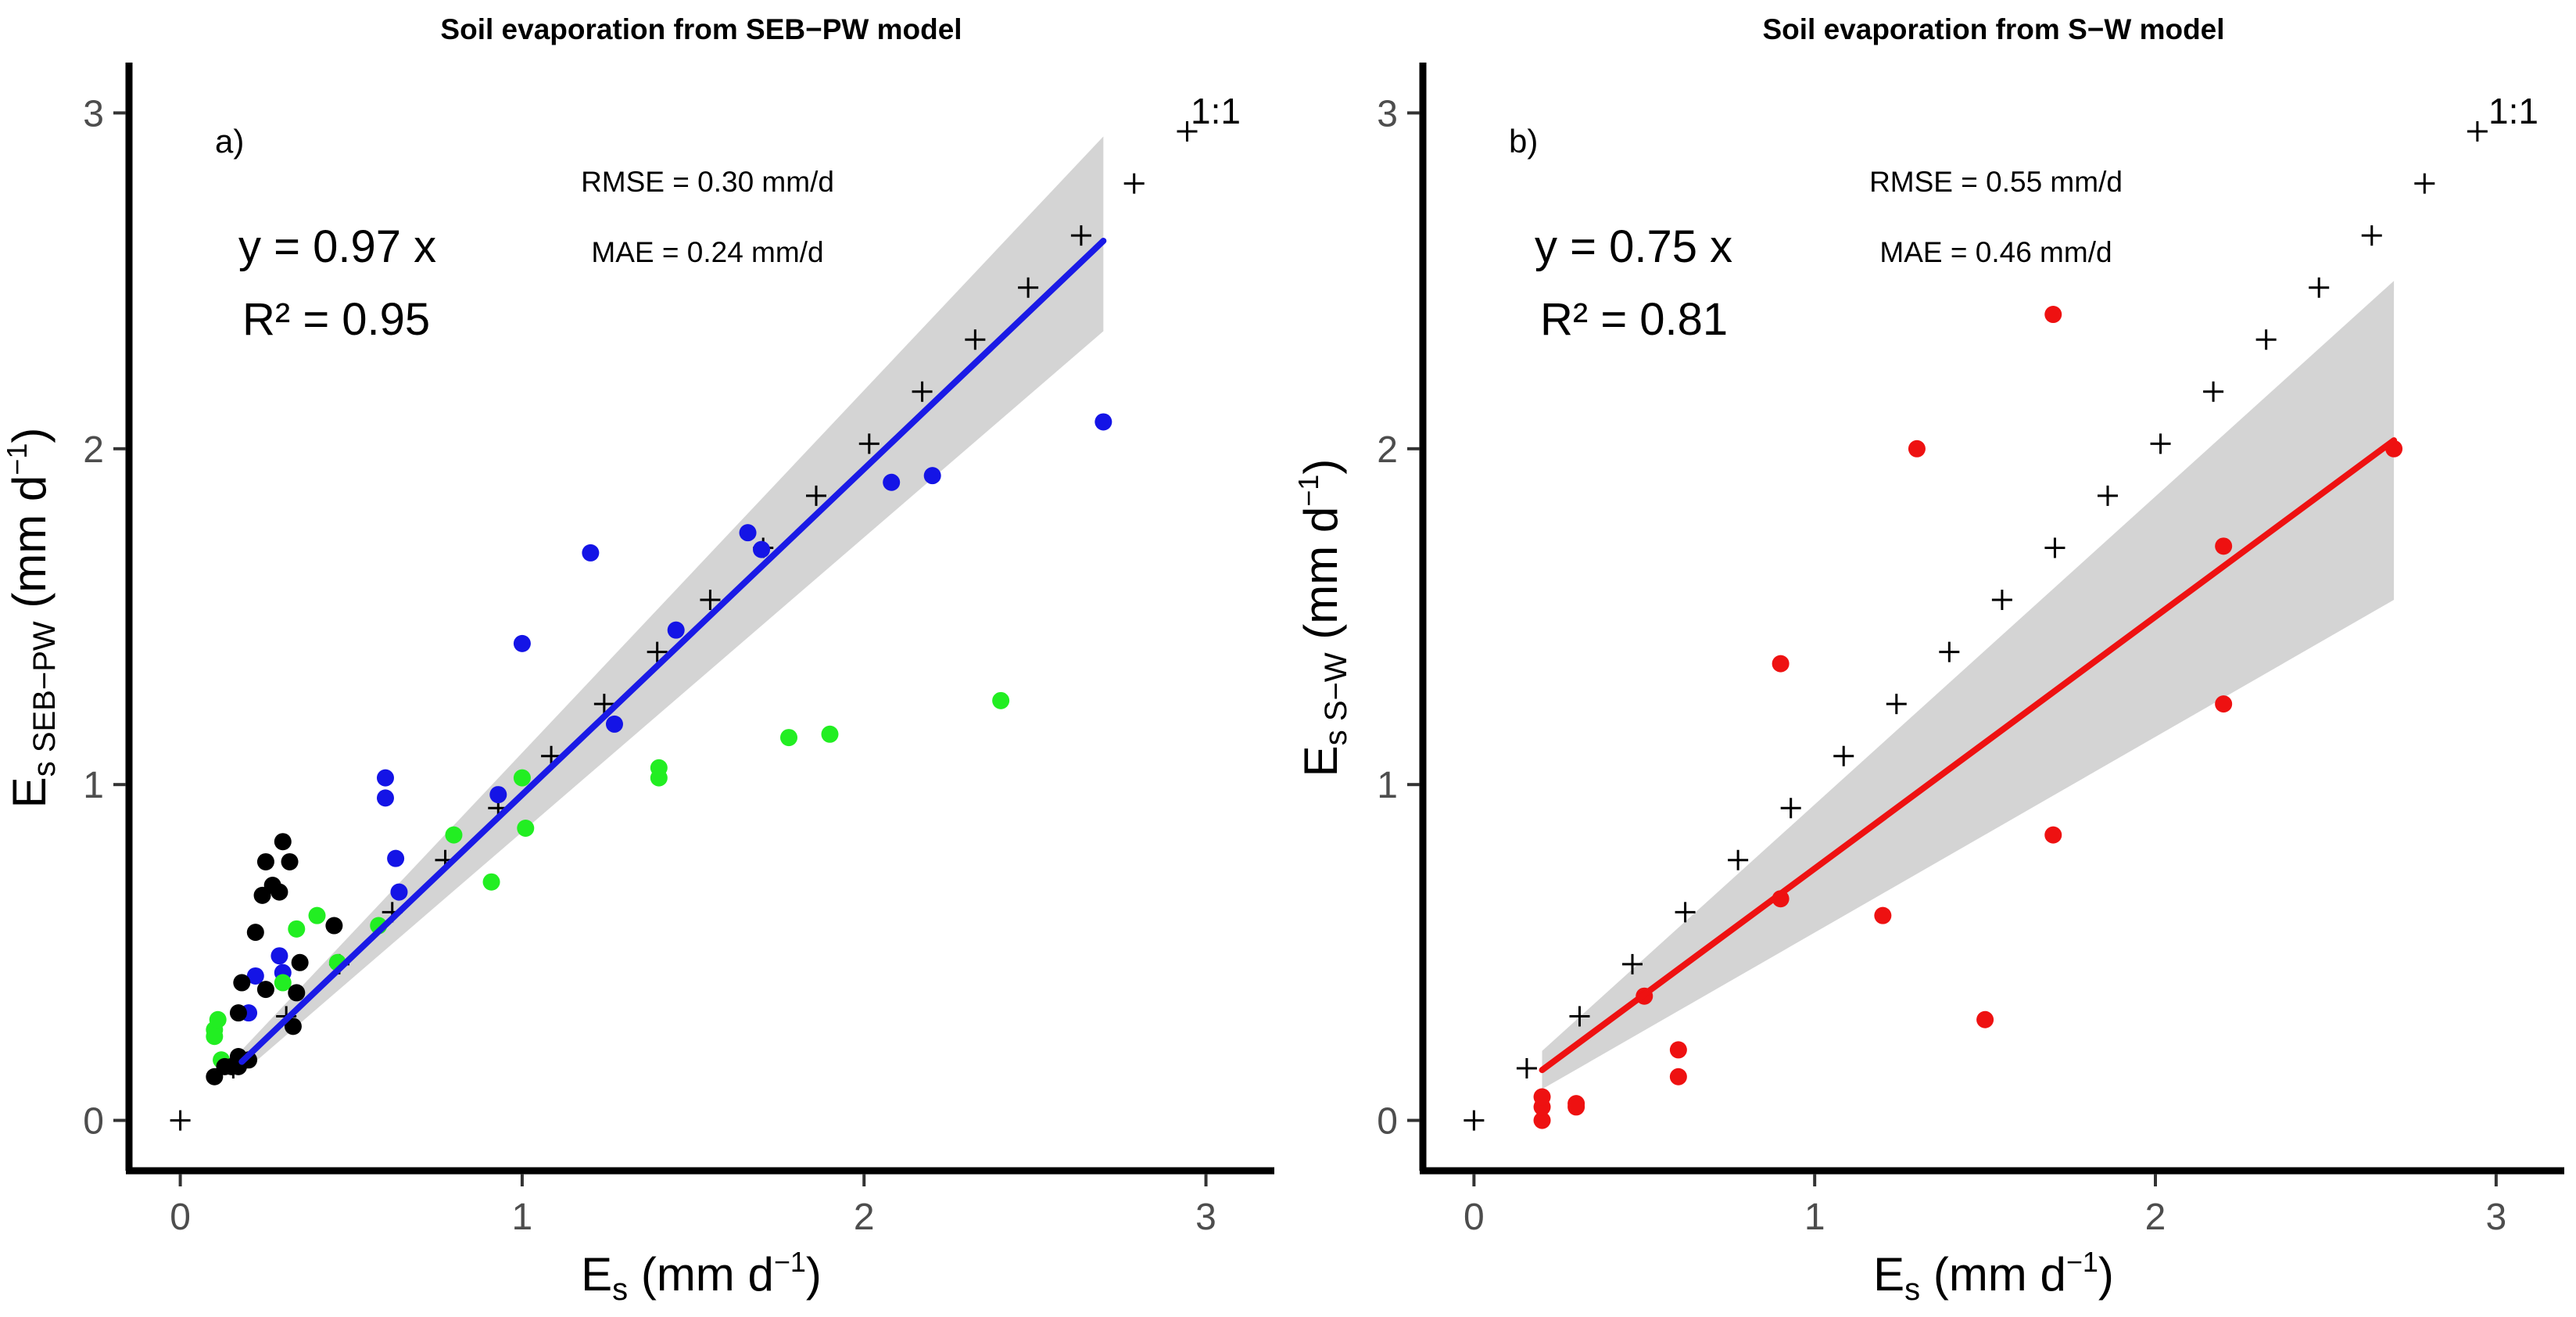 The width and height of the screenshot is (2576, 1317). I want to click on x-axis-title-sub: s, so click(1912, 1289).